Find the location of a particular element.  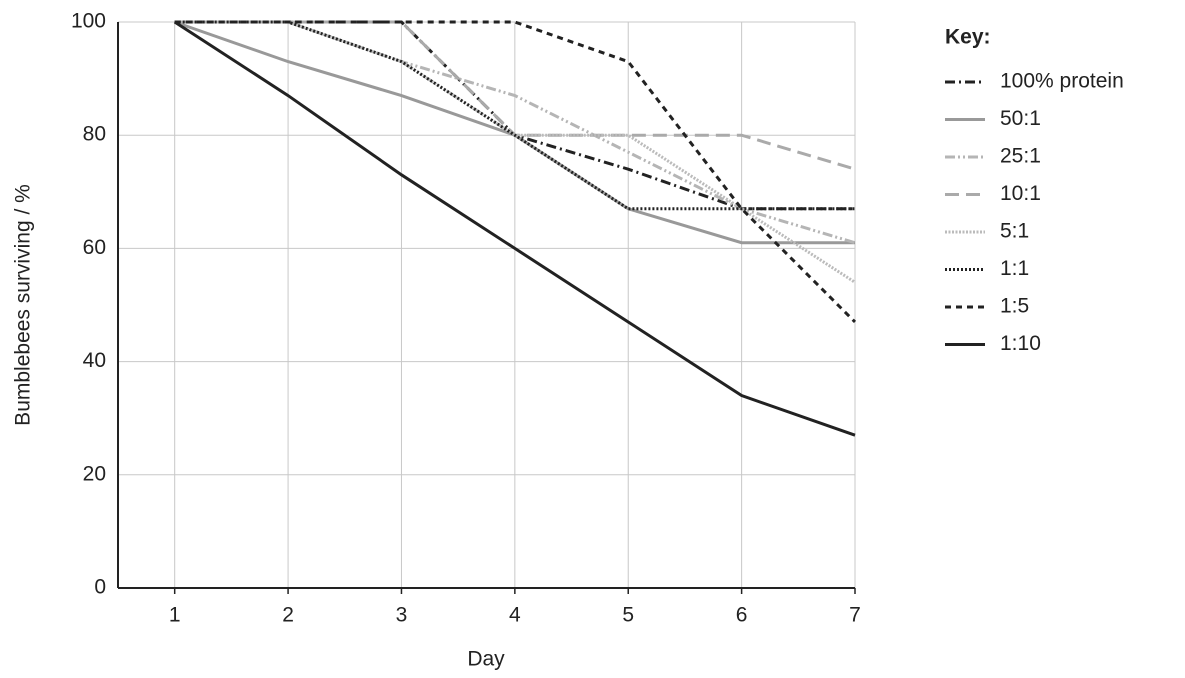

y-tick-label: 60 is located at coordinates (94, 247).